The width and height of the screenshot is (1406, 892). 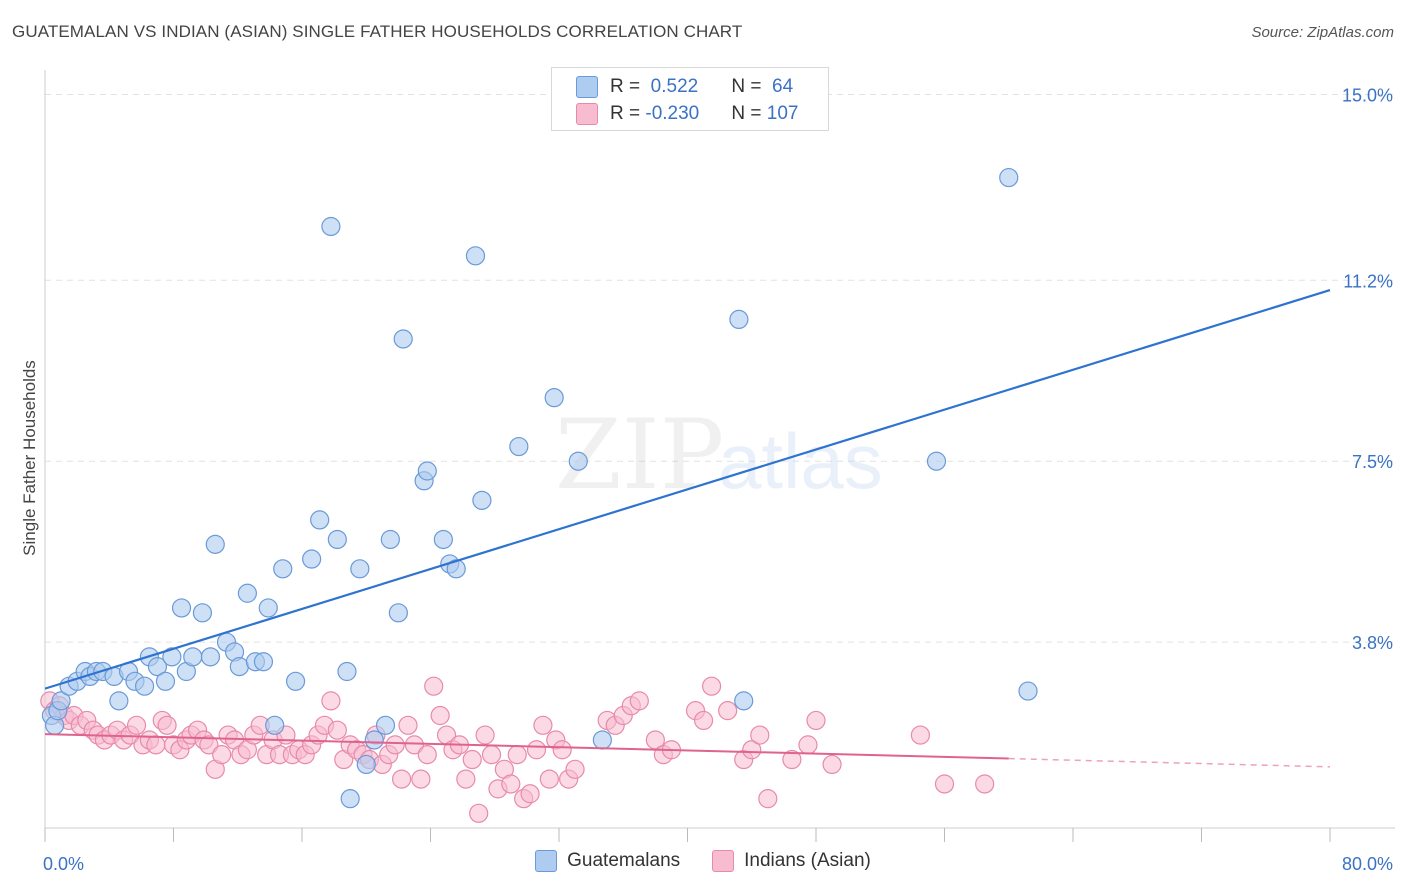 What do you see at coordinates (782, 113) in the screenshot?
I see `legend-n-value: 107` at bounding box center [782, 113].